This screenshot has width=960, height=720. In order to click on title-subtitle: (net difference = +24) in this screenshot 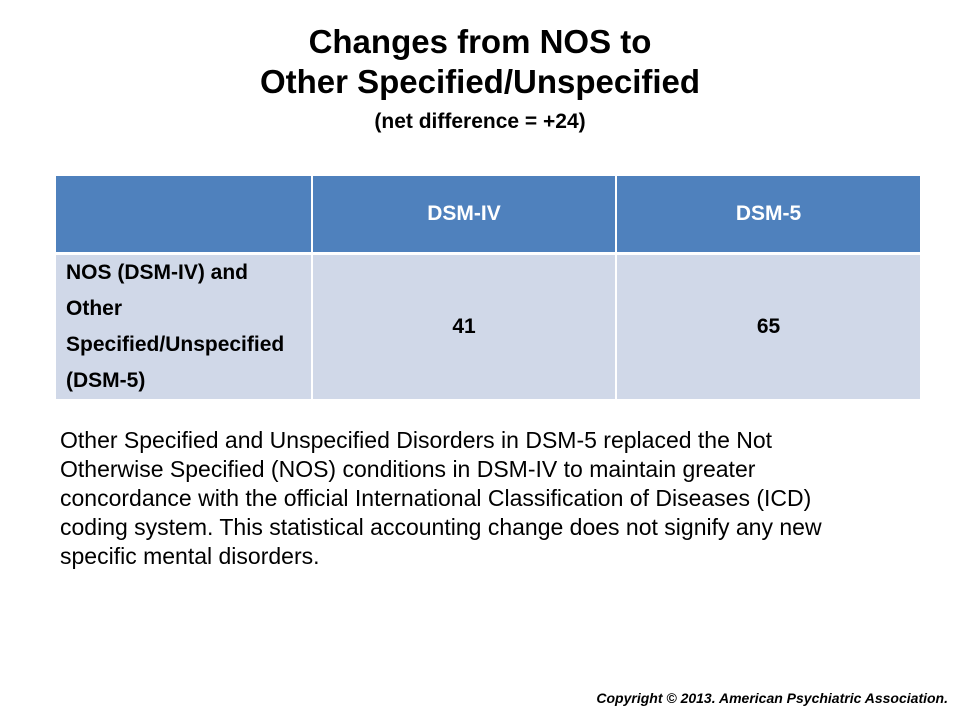, I will do `click(480, 121)`.